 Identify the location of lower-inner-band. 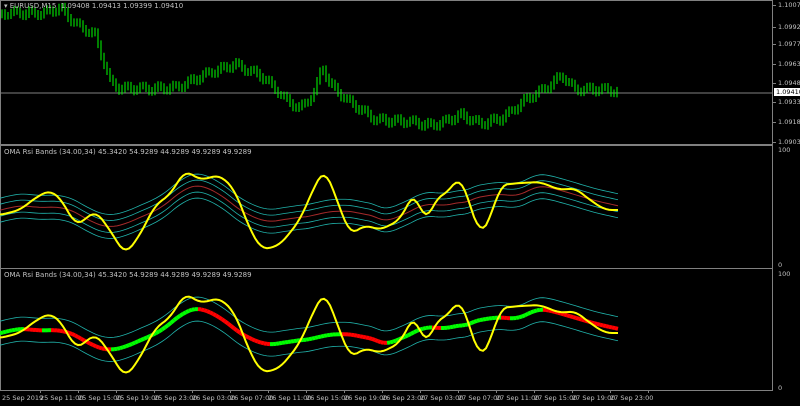
(309, 212).